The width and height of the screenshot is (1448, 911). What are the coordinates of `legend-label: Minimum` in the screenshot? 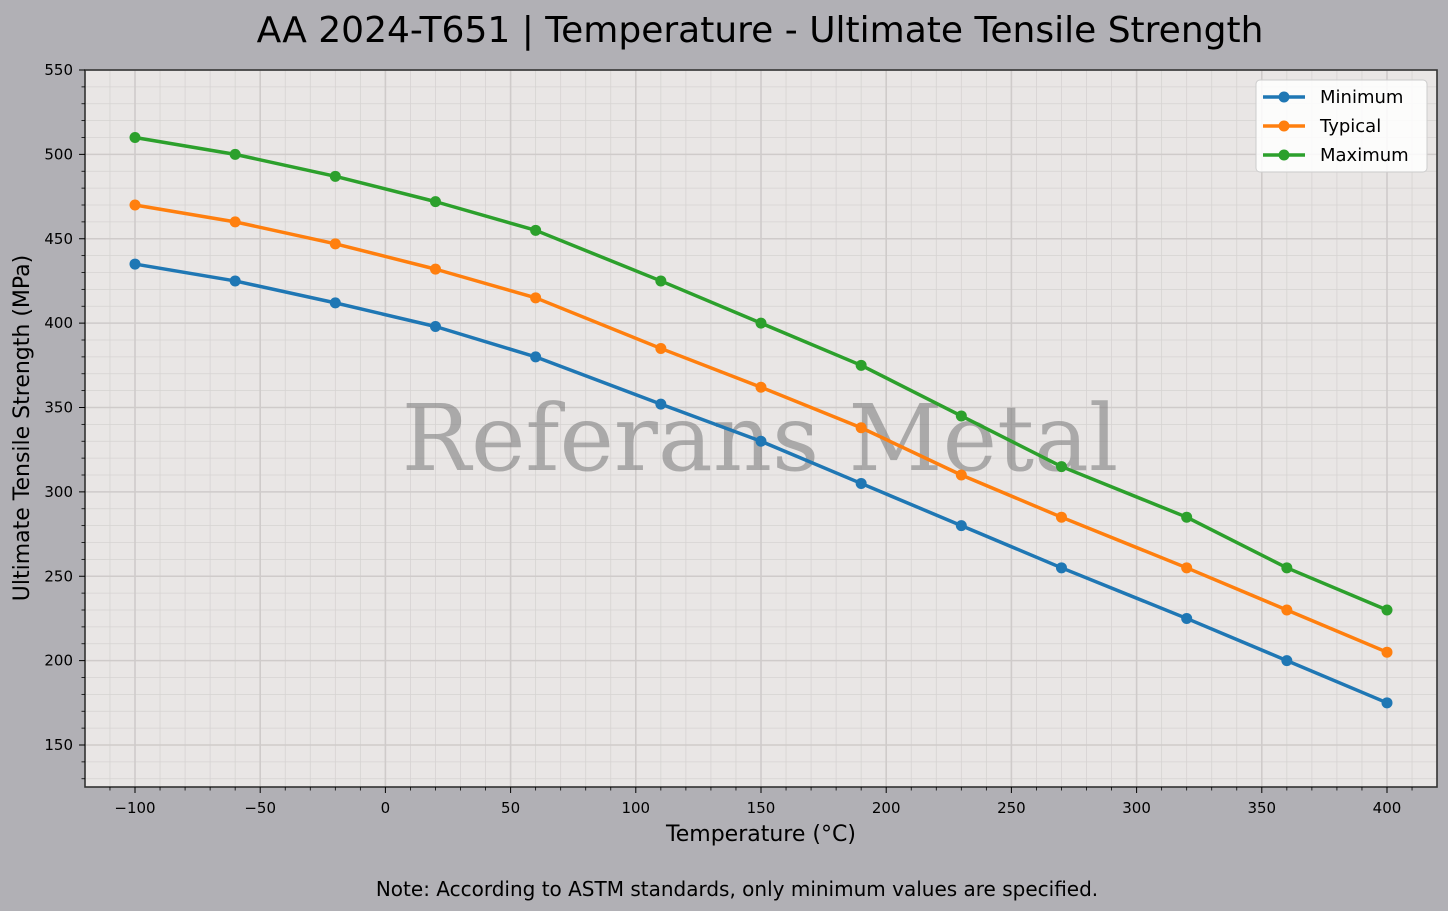 It's located at (1361, 97).